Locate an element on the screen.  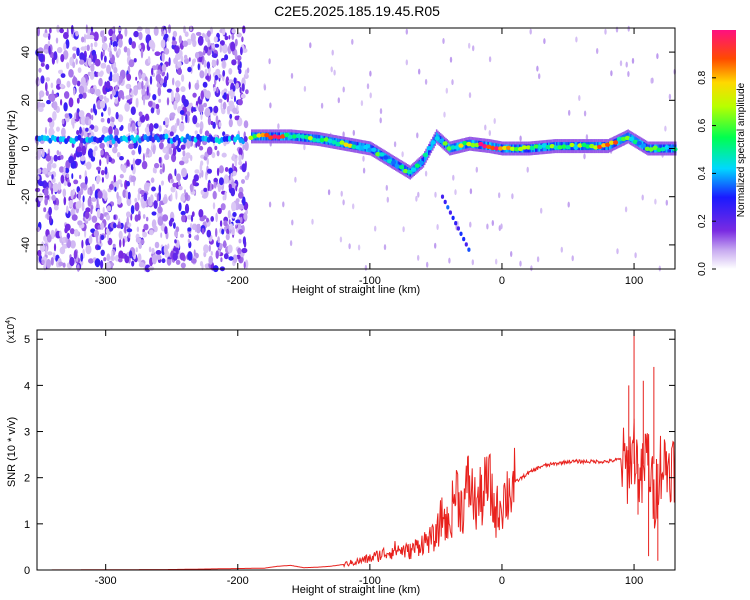
branch-cell is located at coordinates (453, 218).